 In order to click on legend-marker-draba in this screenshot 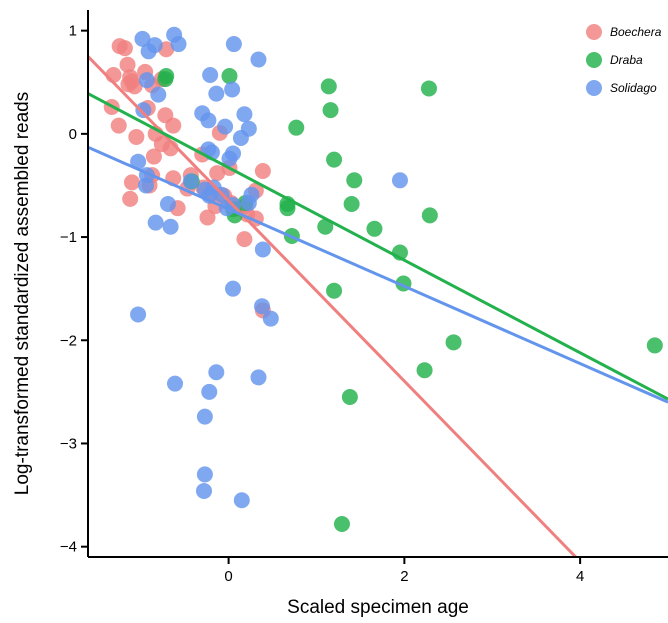, I will do `click(594, 60)`.